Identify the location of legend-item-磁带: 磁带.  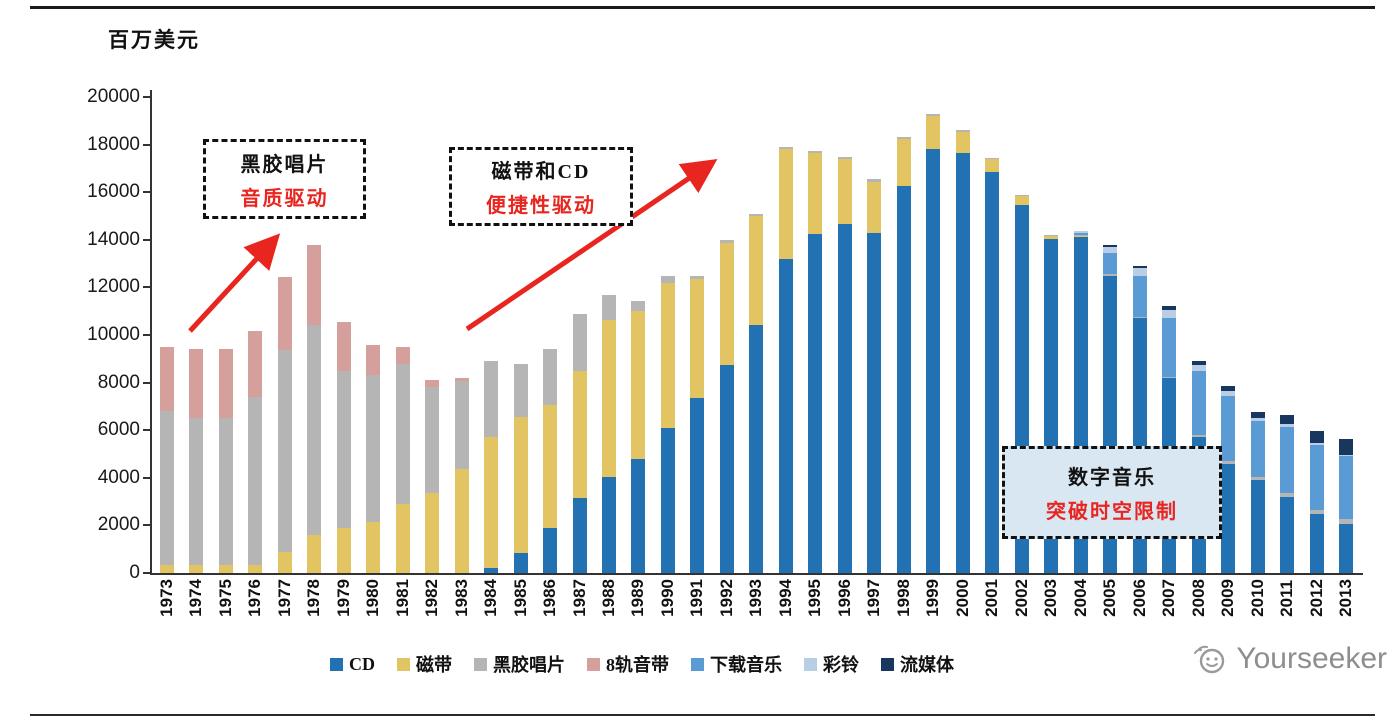
(424, 664).